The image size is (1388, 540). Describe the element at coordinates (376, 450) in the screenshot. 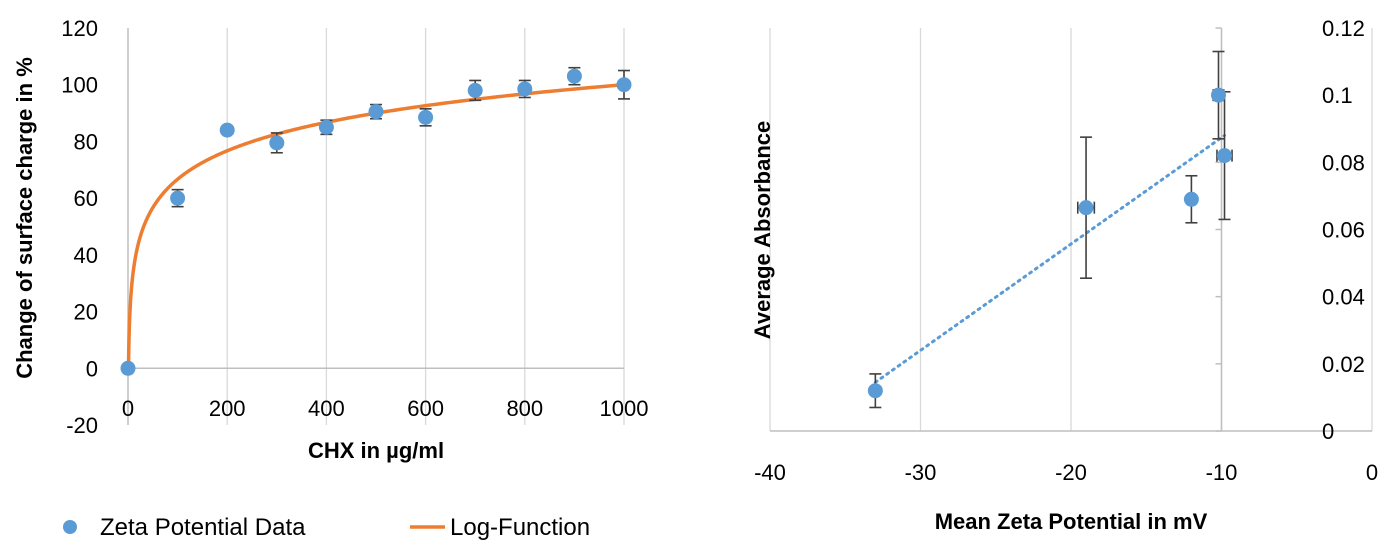

I see `c1-x-axis-title: CHX in µg/ml` at that location.